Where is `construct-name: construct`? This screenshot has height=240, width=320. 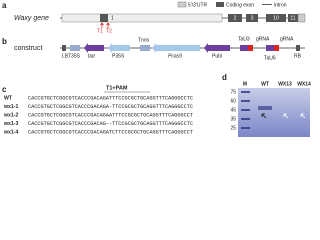 construct-name: construct is located at coordinates (28, 48).